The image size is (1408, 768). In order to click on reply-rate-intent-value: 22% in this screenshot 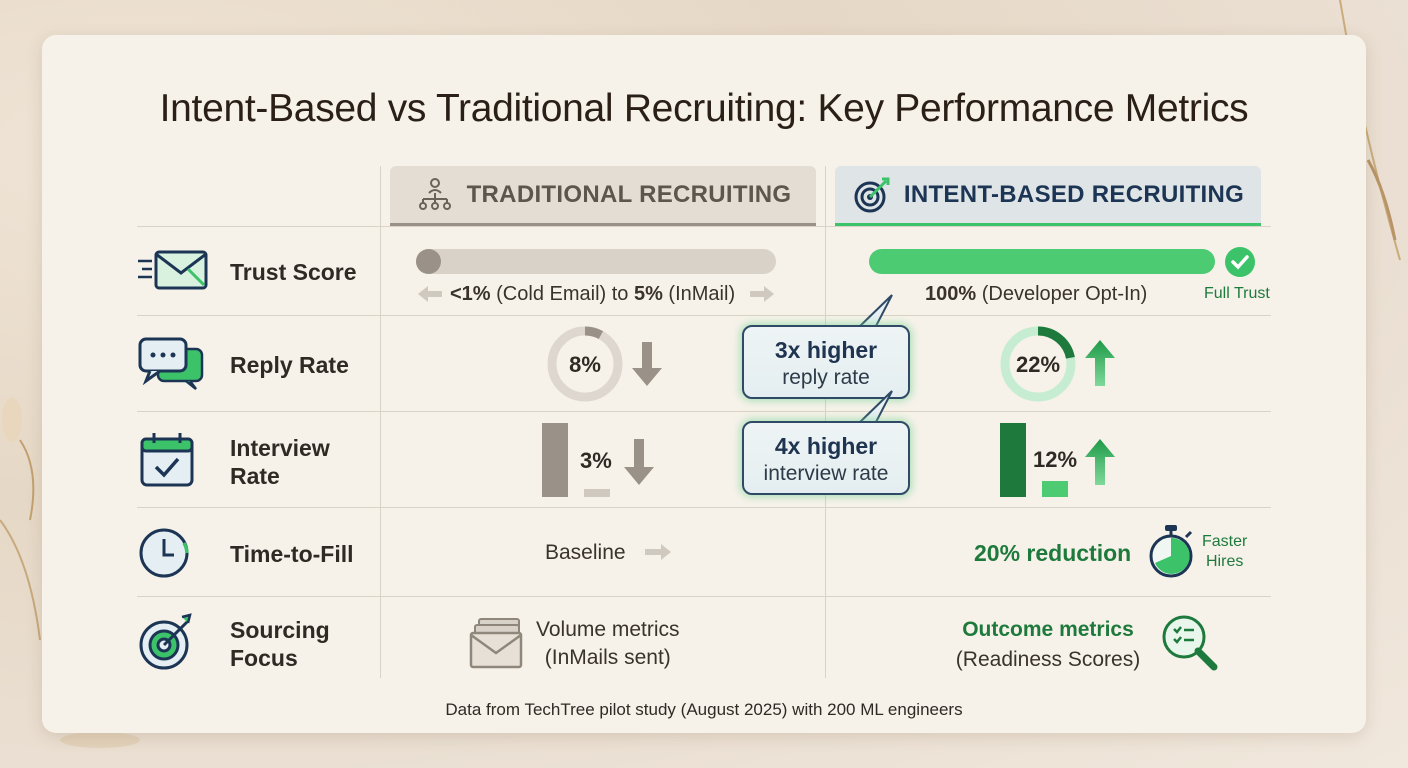, I will do `click(1038, 364)`.